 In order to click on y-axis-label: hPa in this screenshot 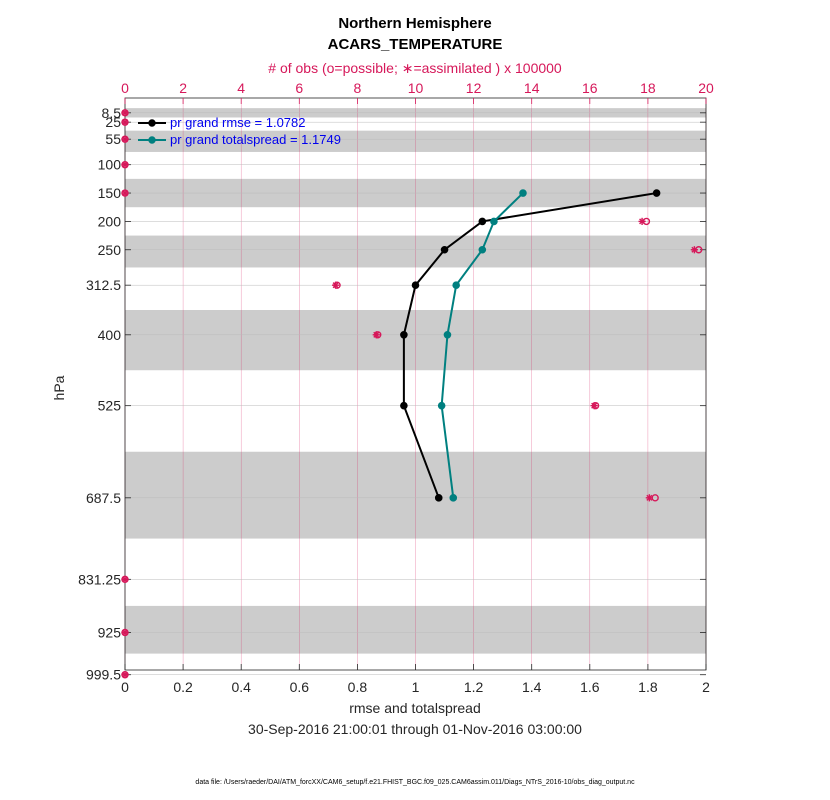, I will do `click(59, 387)`.